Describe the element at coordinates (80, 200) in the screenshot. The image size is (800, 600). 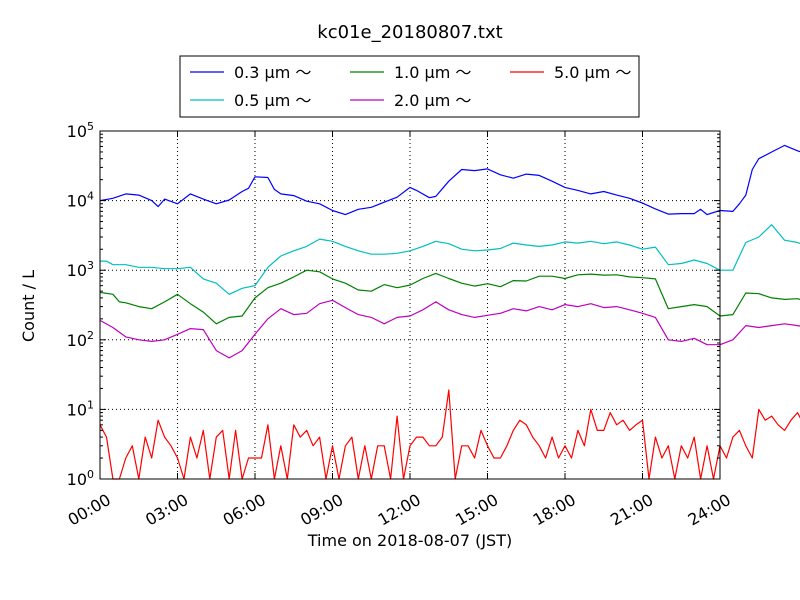
I see `y-tick-label: 10⁴` at that location.